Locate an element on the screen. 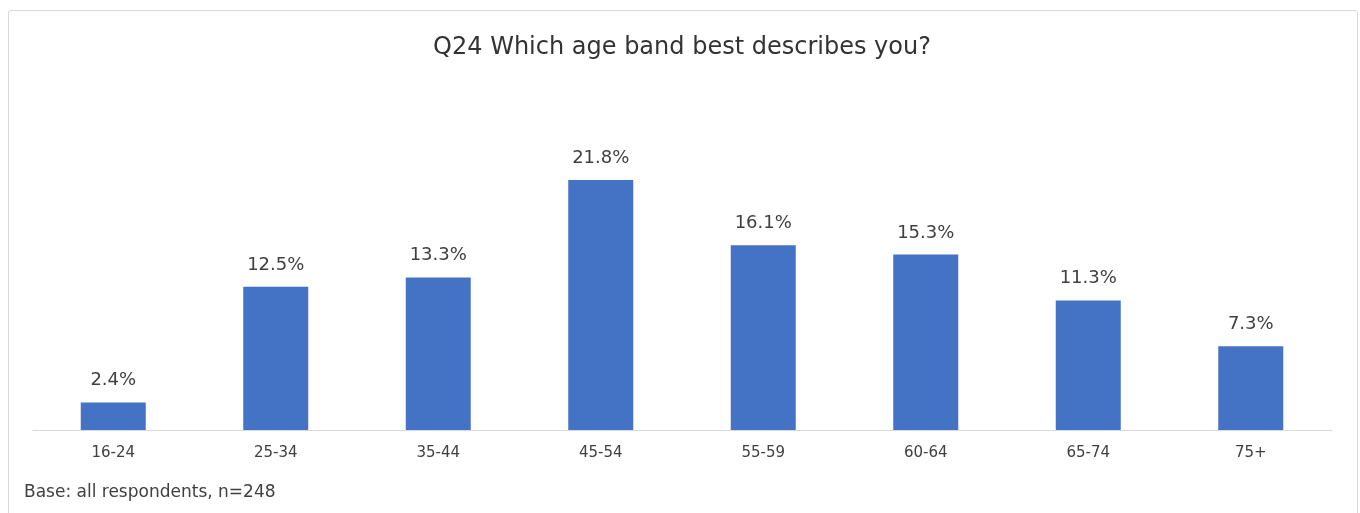  x-tick-label: 45-54 is located at coordinates (600, 451).